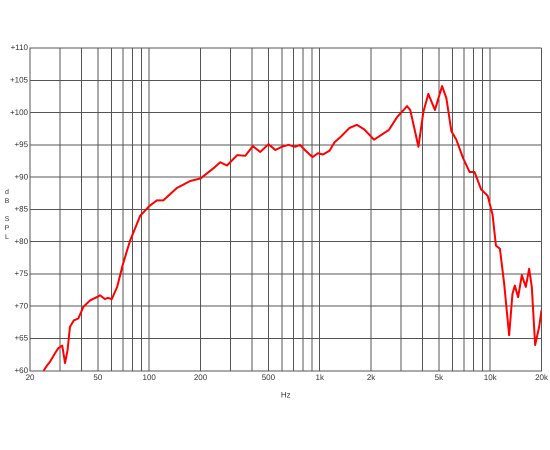  I want to click on y-tick-label: +75, so click(21, 273).